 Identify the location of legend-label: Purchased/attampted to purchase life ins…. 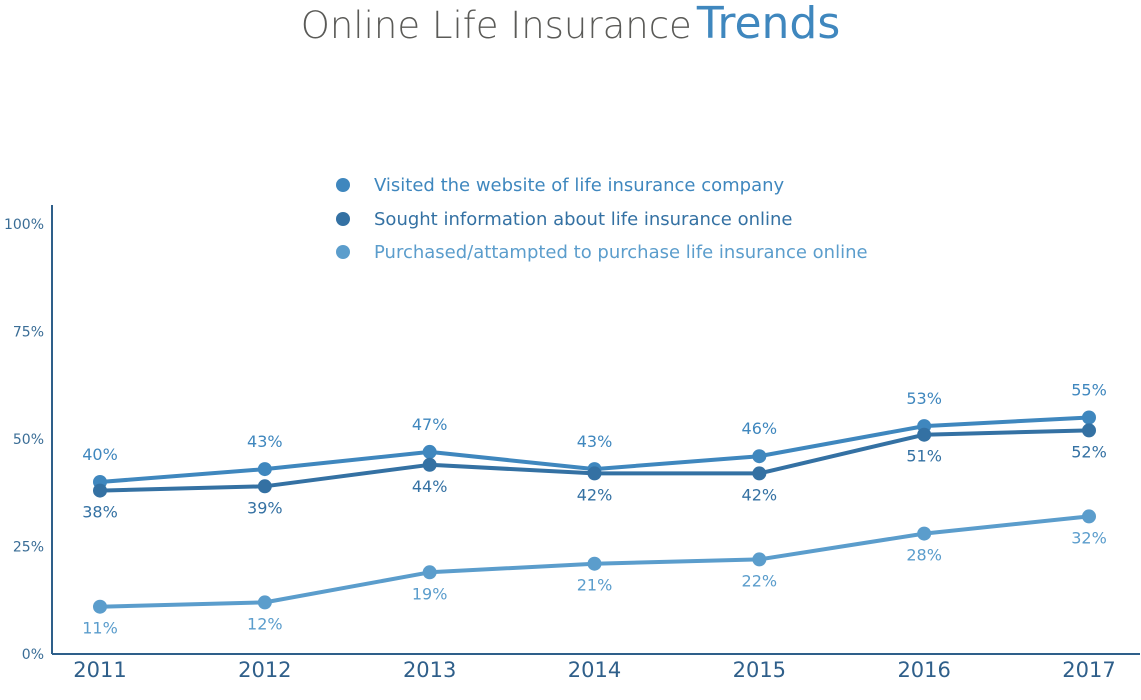
(621, 252).